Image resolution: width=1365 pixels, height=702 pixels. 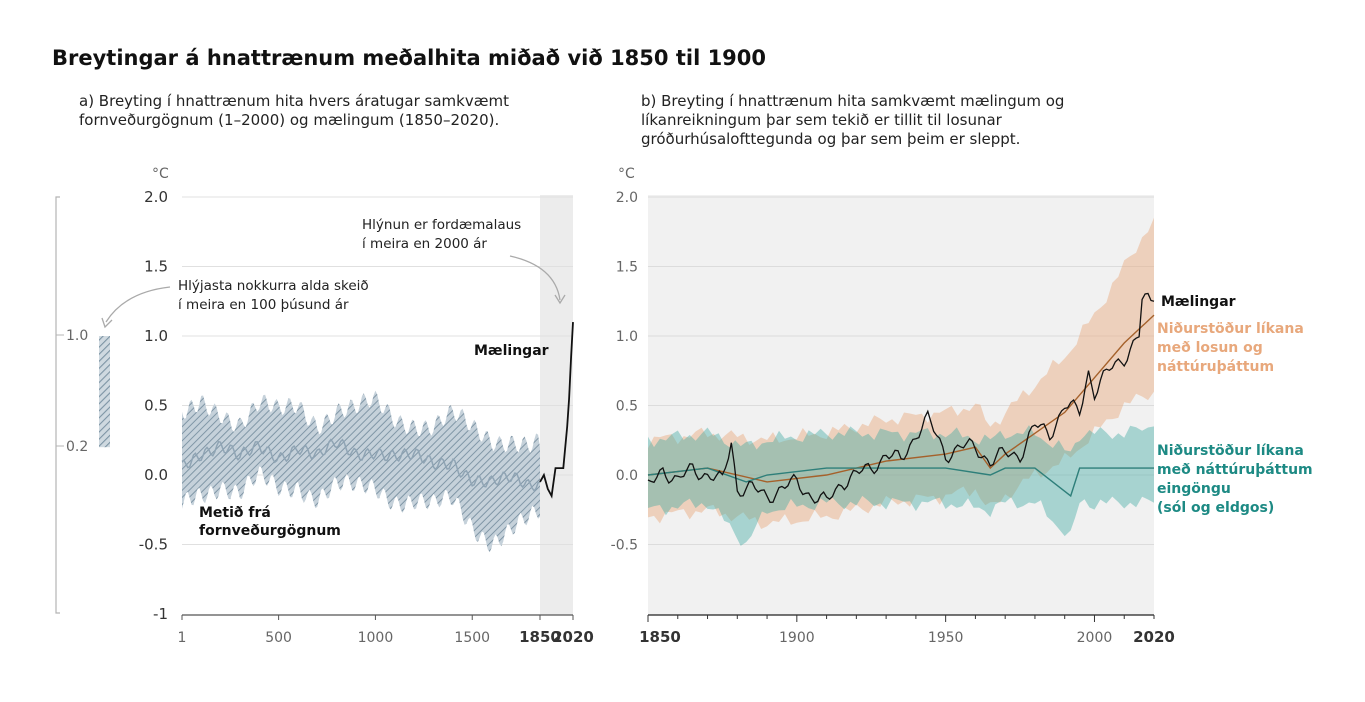 What do you see at coordinates (1215, 367) in the screenshot?
I see `panel-b-hum-label-3: náttúruþáttum` at bounding box center [1215, 367].